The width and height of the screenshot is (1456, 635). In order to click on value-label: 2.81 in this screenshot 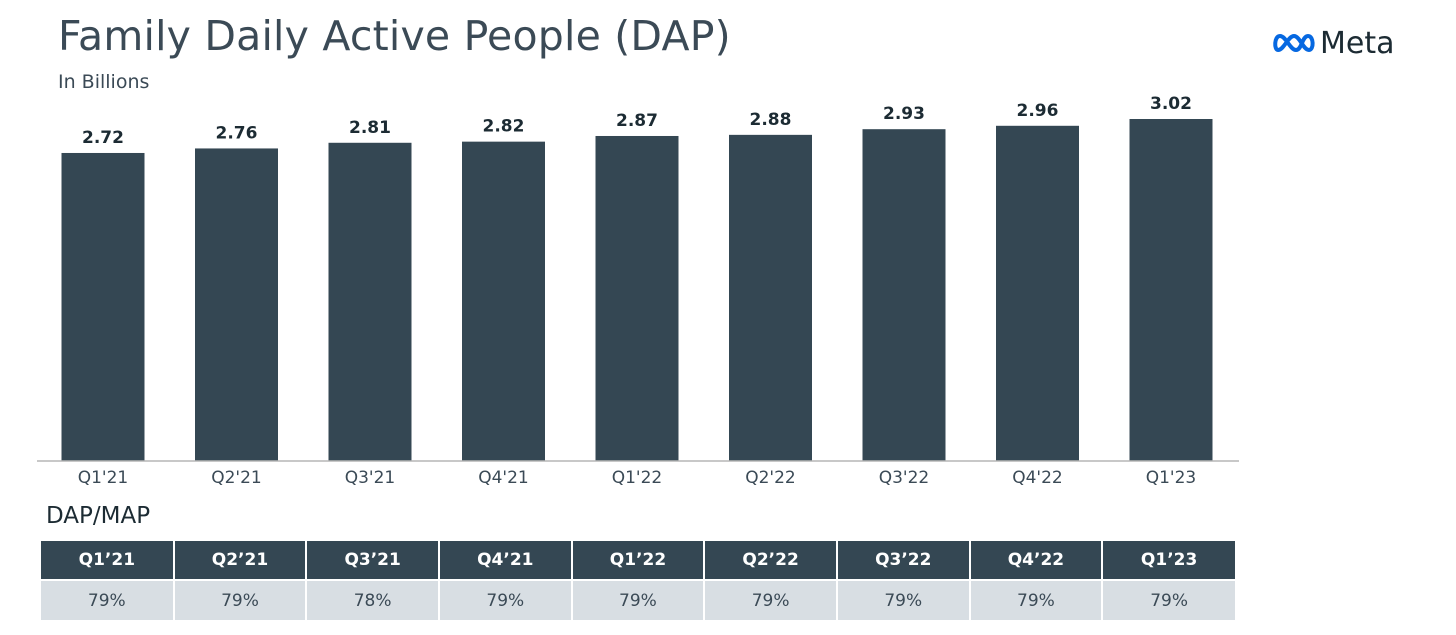, I will do `click(370, 128)`.